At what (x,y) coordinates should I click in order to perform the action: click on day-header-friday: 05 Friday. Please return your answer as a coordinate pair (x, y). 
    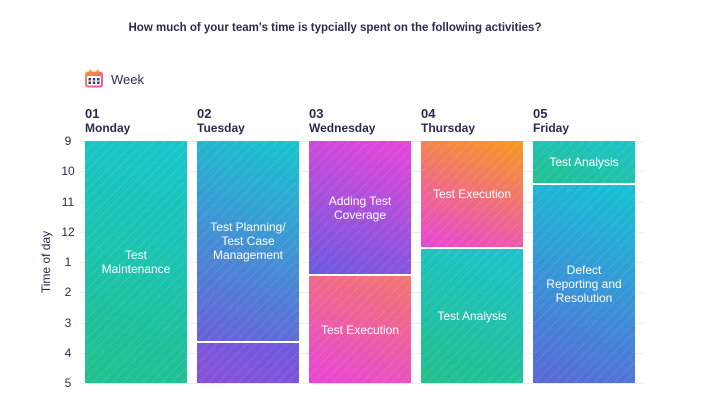
    Looking at the image, I should click on (588, 121).